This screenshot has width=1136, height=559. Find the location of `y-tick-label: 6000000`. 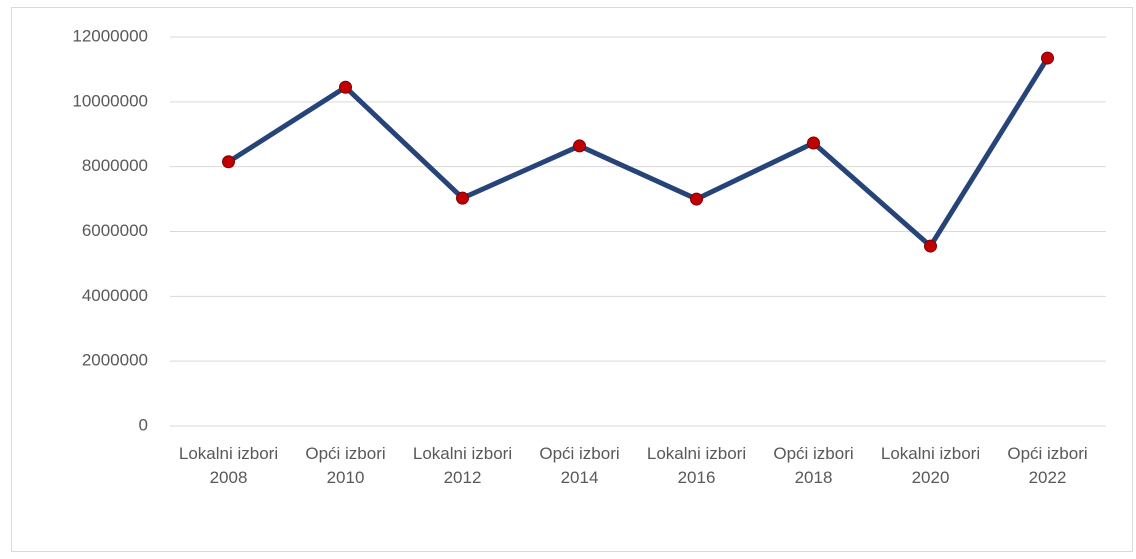

y-tick-label: 6000000 is located at coordinates (115, 230).